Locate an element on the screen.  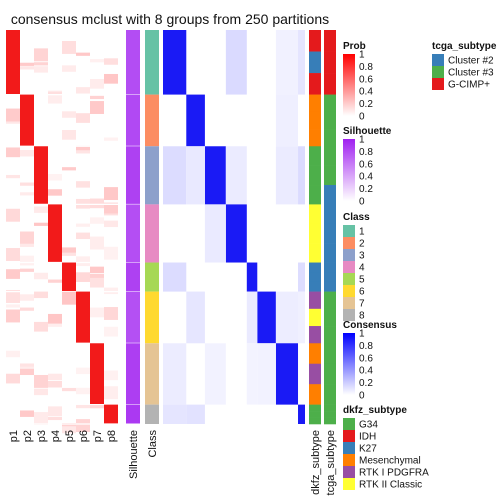
consensus-block-class3 is located at coordinates (215, 175).